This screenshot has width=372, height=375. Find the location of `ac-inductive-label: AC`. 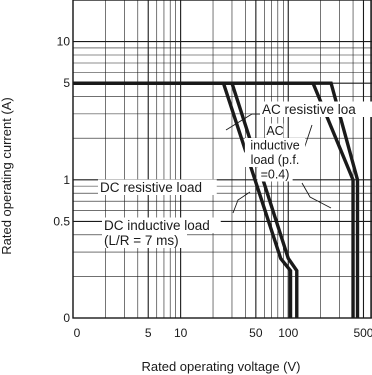

ac-inductive-label: AC is located at coordinates (274, 131).